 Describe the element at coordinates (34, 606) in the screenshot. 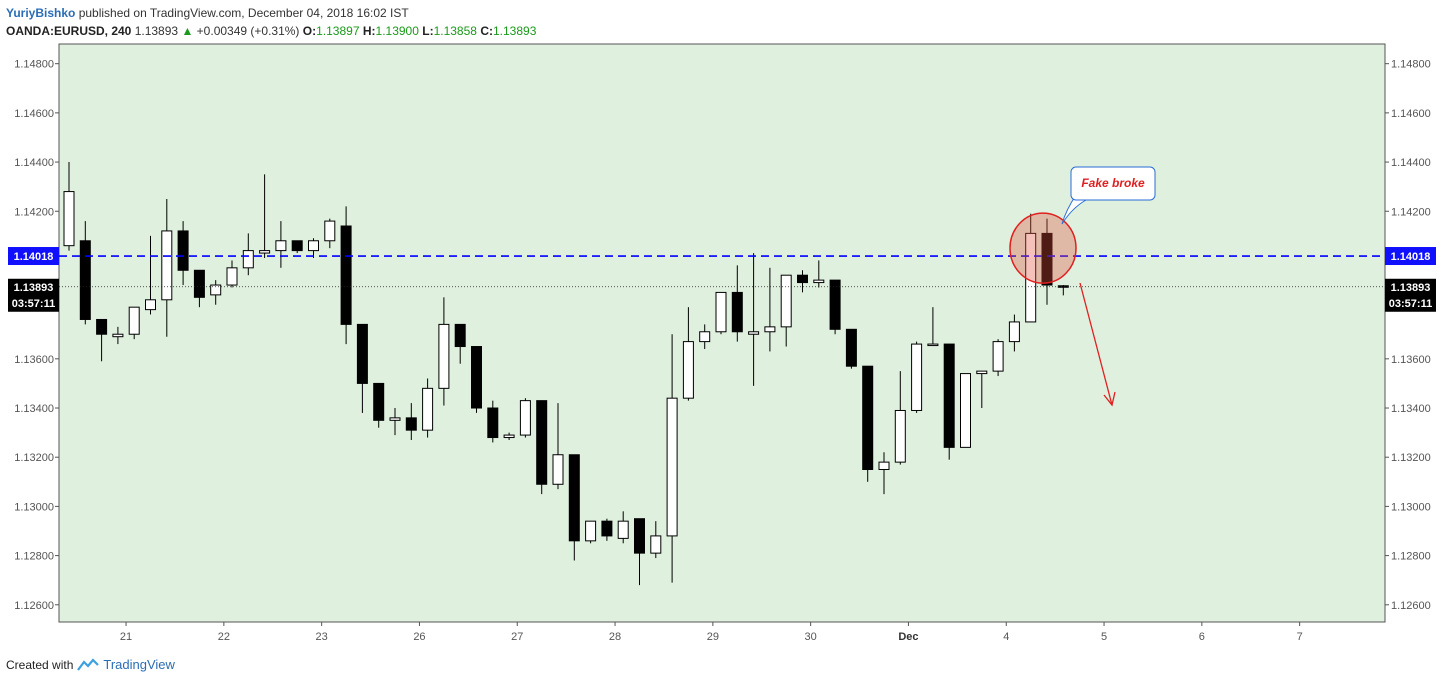

I see `y-tick-label: 1.12600` at that location.